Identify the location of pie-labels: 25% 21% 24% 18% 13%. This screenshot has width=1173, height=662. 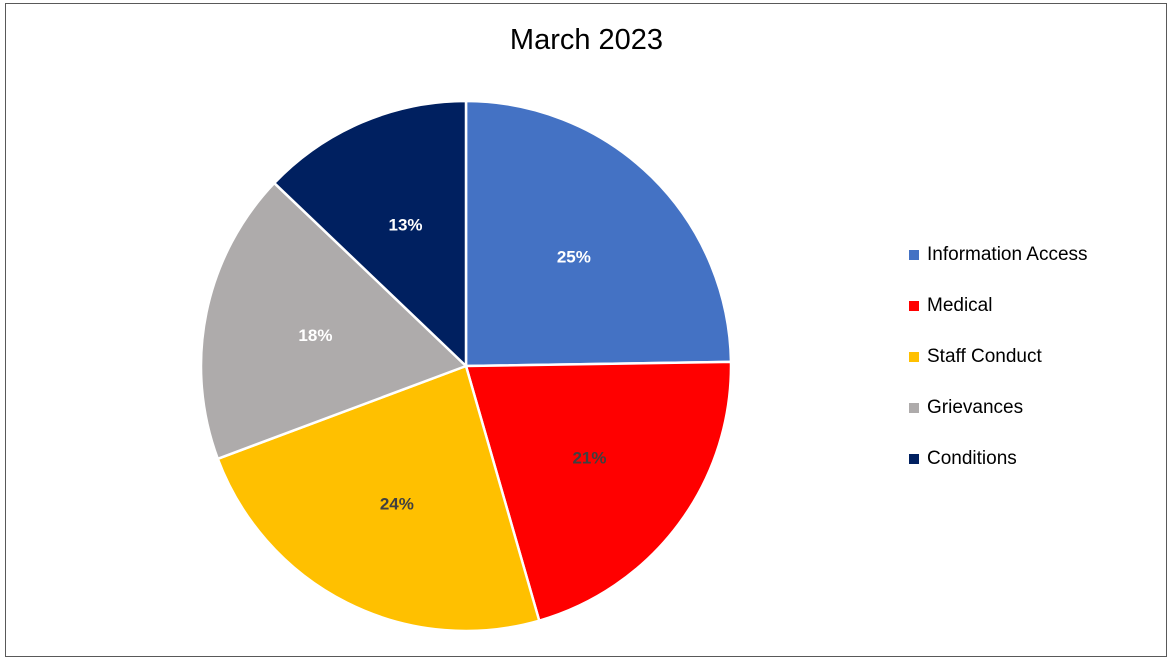
(452, 365).